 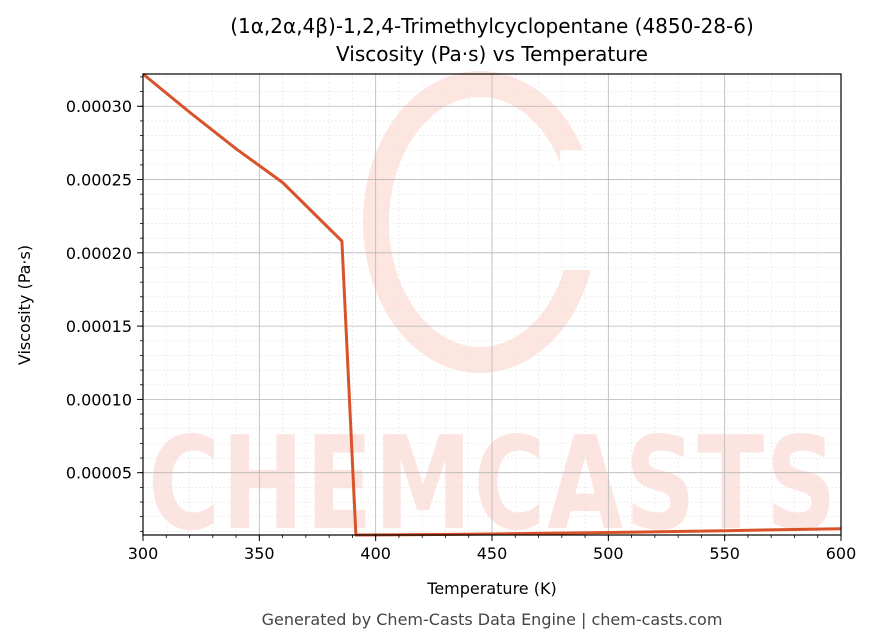 What do you see at coordinates (375, 553) in the screenshot?
I see `x-tick-label: 400` at bounding box center [375, 553].